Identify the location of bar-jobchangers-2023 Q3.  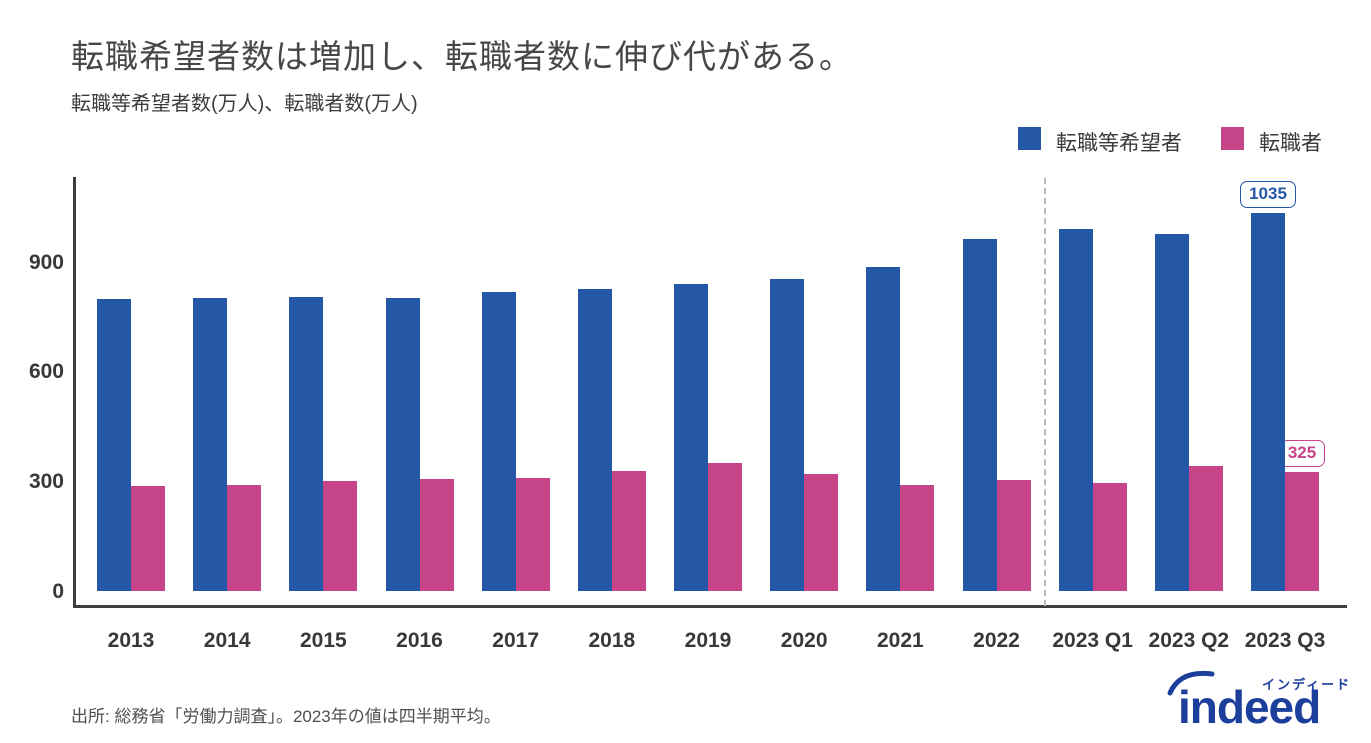
(1302, 531).